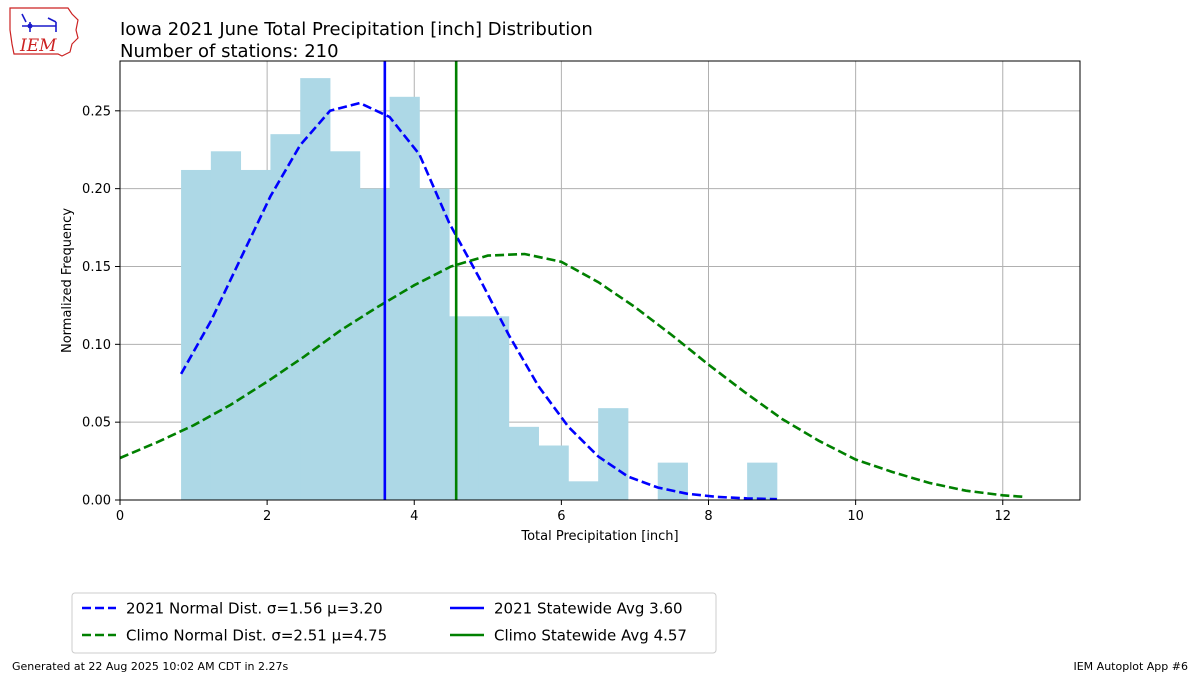 The height and width of the screenshot is (675, 1200). What do you see at coordinates (229, 51) in the screenshot?
I see `chart-subtitle: Number of stations: 210` at bounding box center [229, 51].